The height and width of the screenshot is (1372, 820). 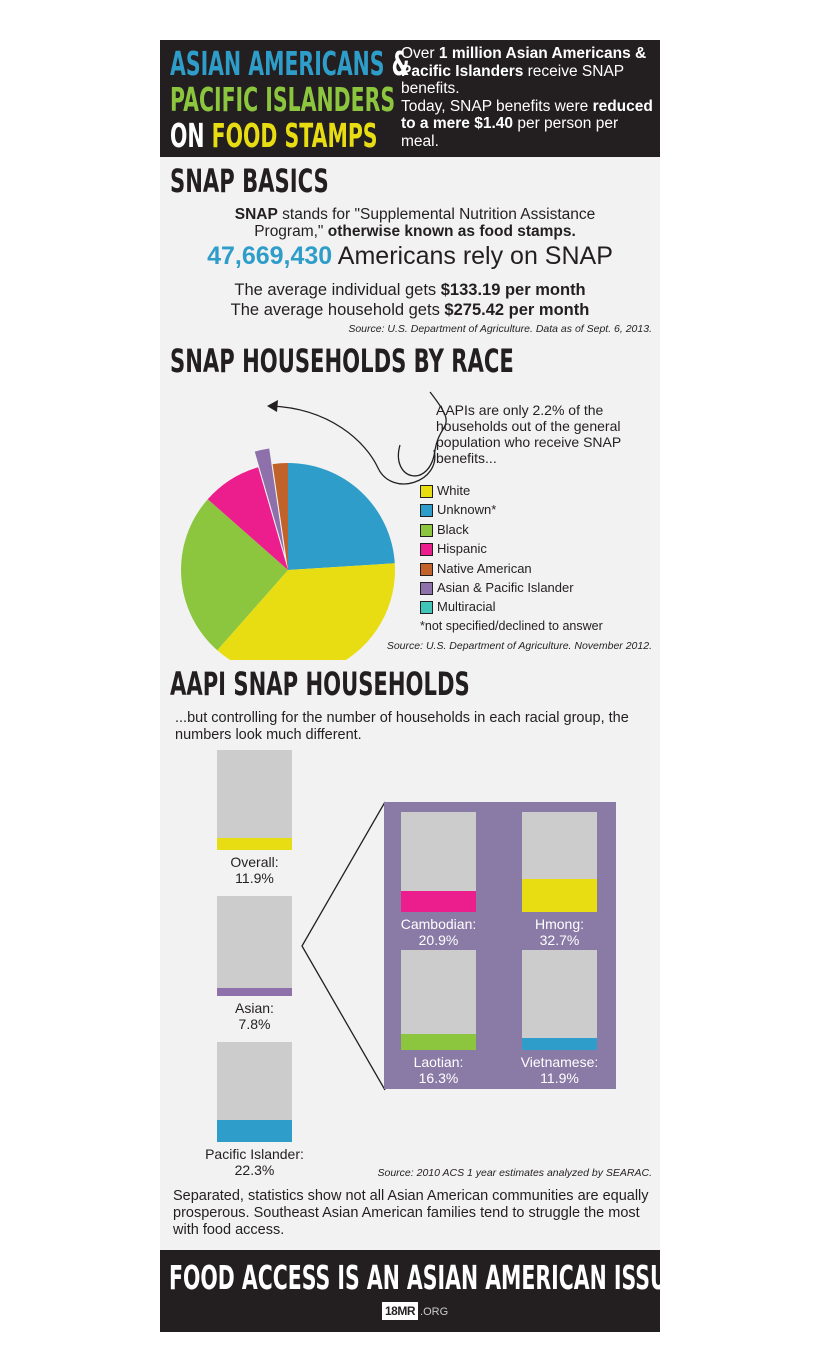 I want to click on bar-label: Cambodian: 20.9%, so click(x=439, y=932).